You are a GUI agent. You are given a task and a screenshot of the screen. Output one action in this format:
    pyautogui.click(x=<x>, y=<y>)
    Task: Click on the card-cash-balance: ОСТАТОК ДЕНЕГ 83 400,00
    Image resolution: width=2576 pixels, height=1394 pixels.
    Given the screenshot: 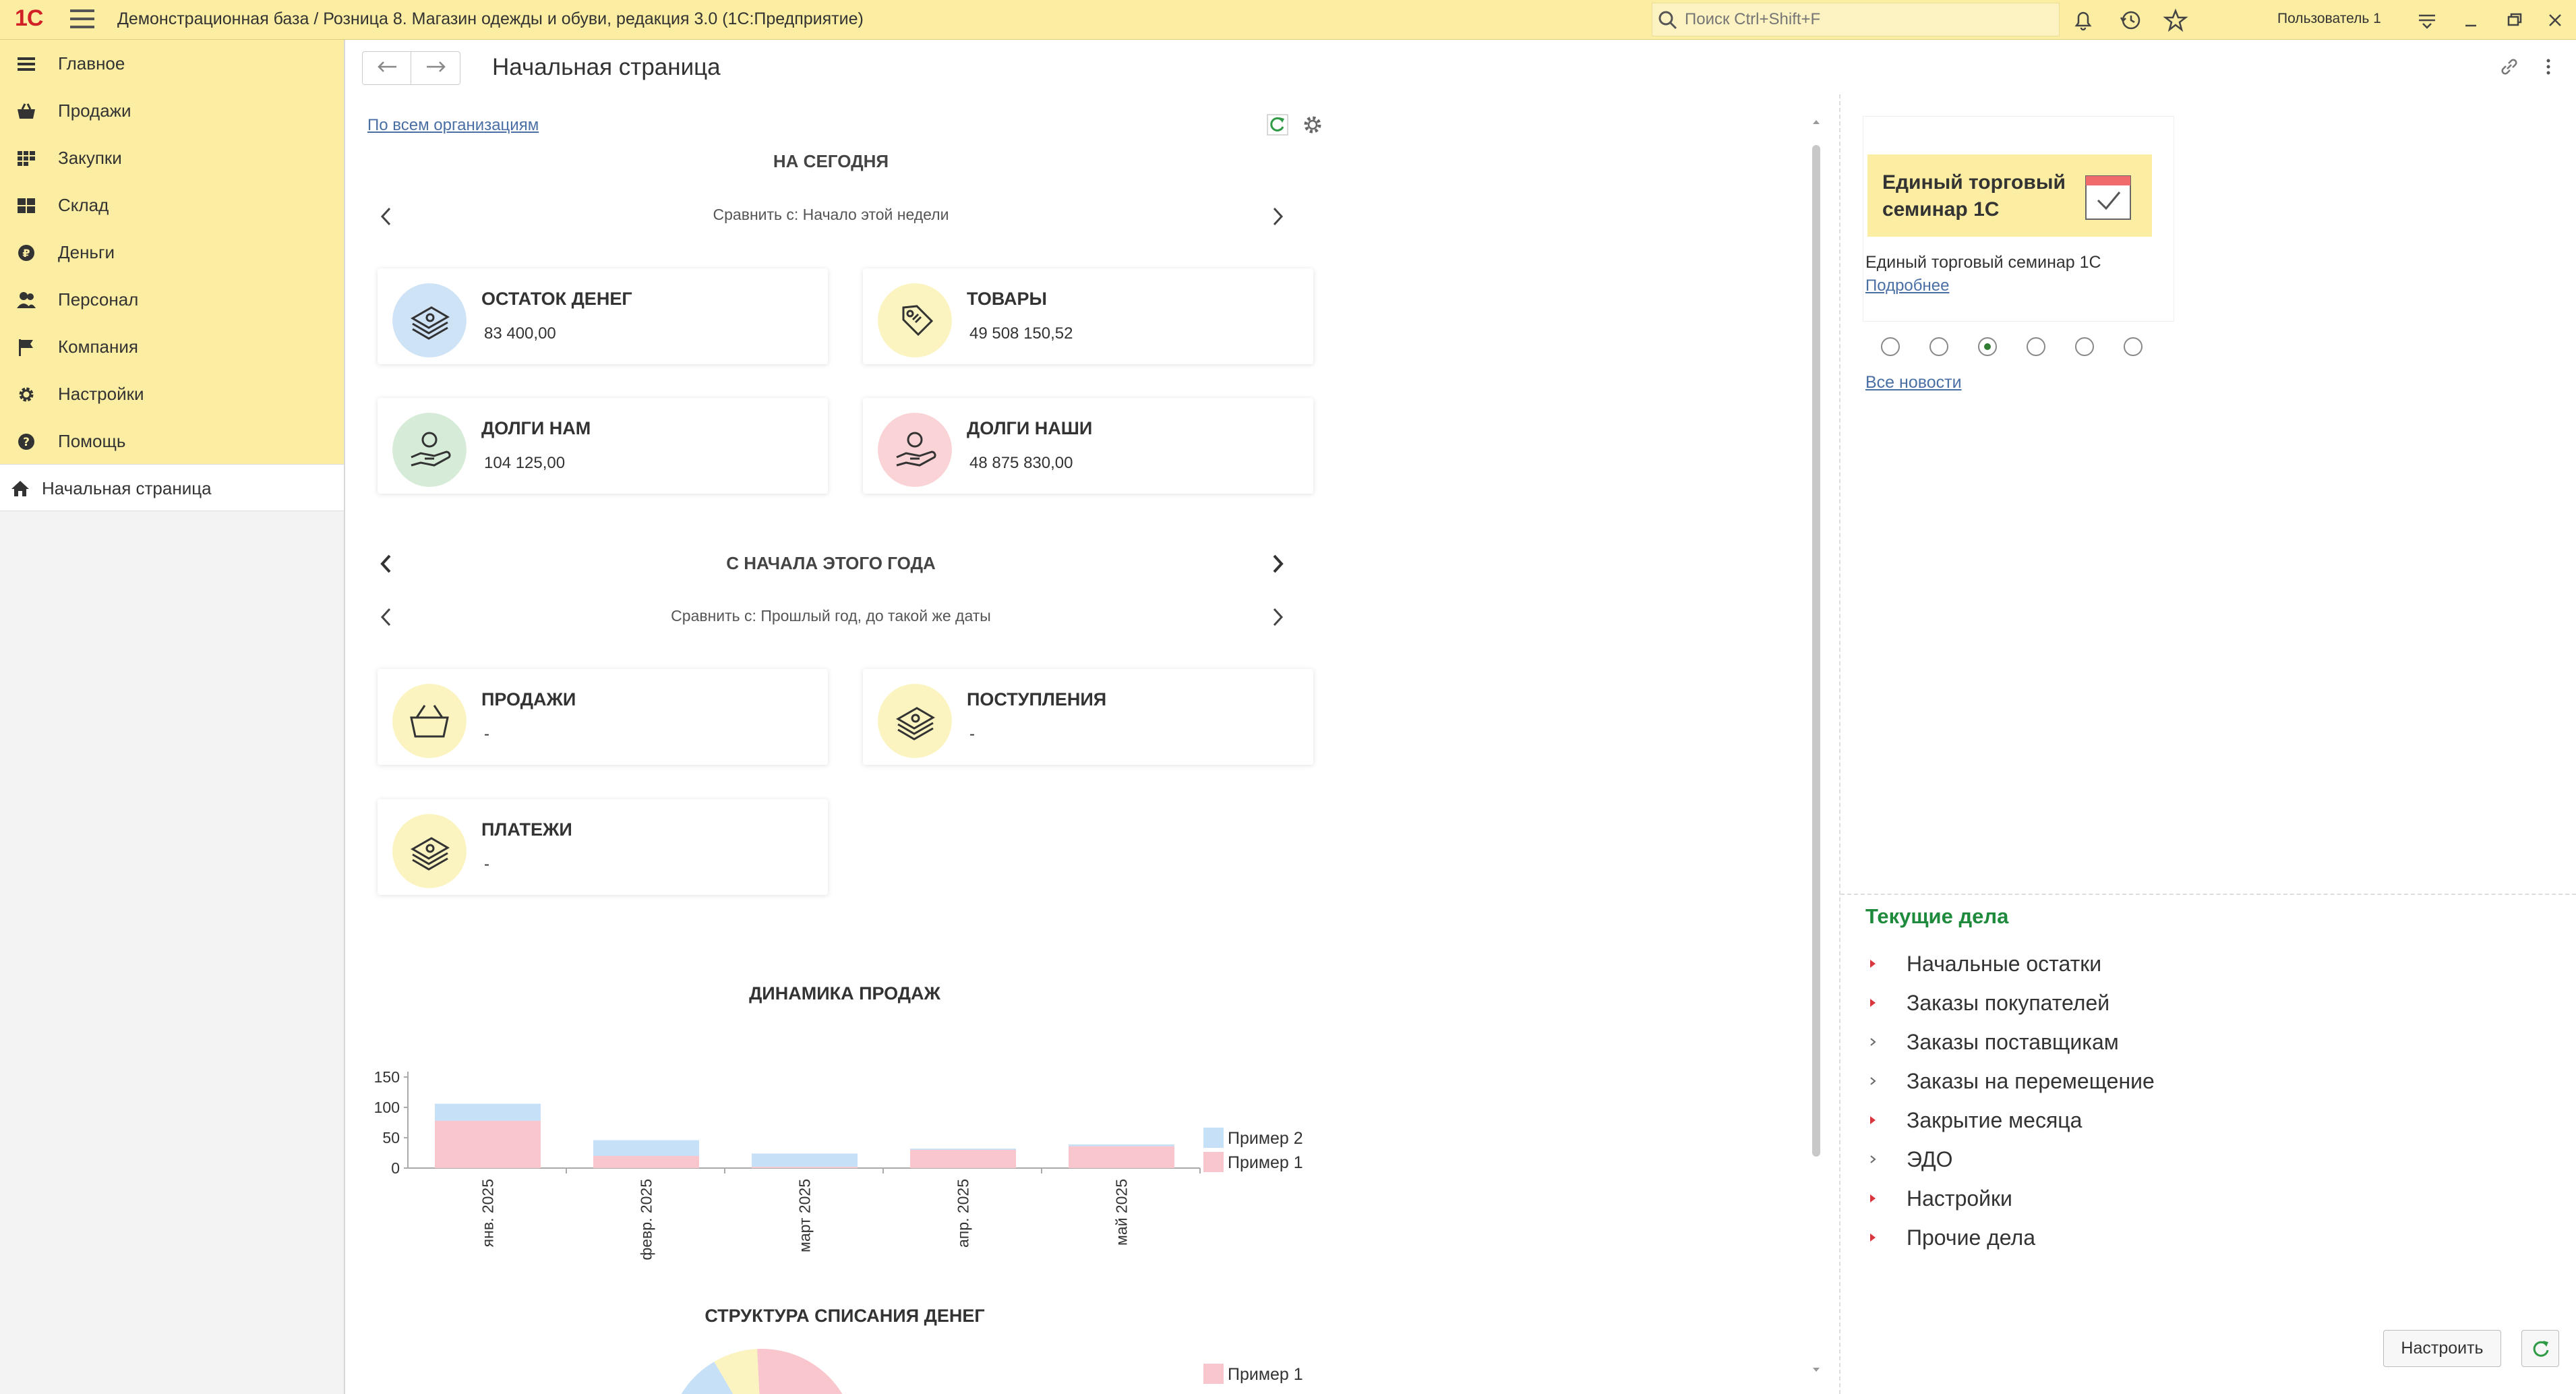 What is the action you would take?
    pyautogui.click(x=603, y=316)
    